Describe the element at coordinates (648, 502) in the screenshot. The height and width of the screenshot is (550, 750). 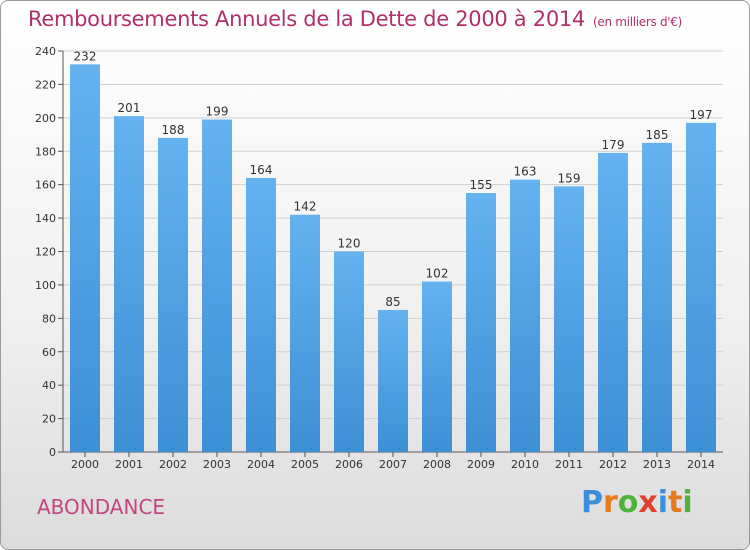
I see `logo-letter: x` at that location.